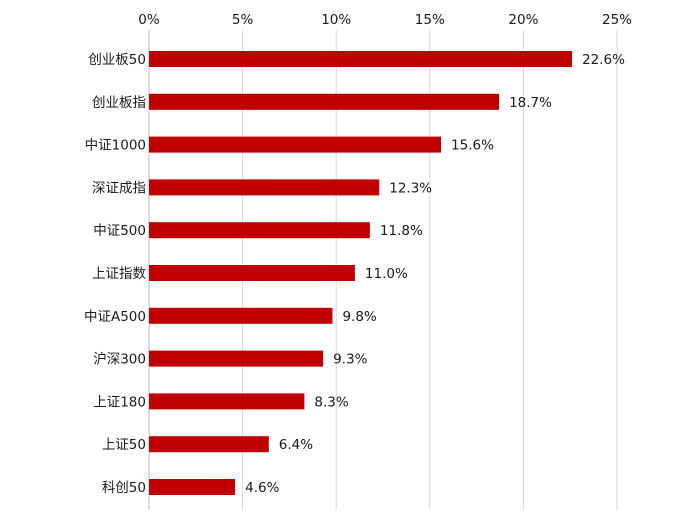  What do you see at coordinates (336, 20) in the screenshot?
I see `x-tick-label: 10%` at bounding box center [336, 20].